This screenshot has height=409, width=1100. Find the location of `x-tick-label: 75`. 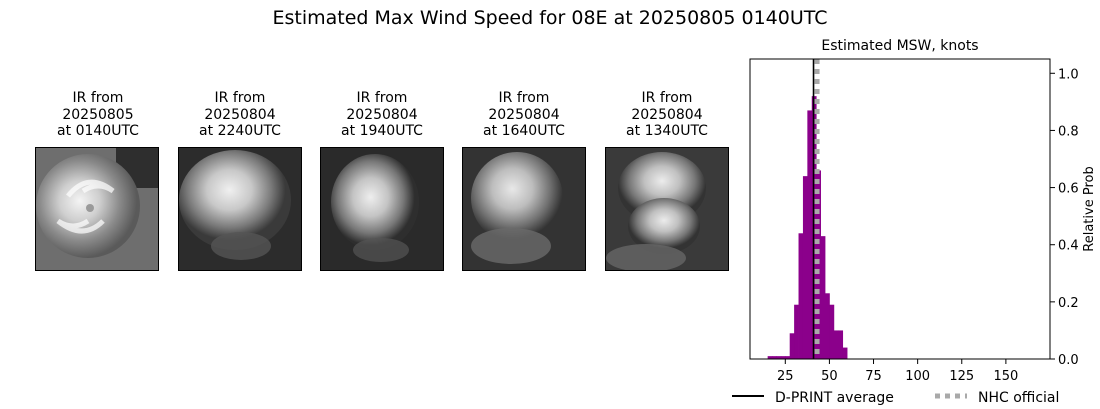

x-tick-label: 75 is located at coordinates (873, 376).